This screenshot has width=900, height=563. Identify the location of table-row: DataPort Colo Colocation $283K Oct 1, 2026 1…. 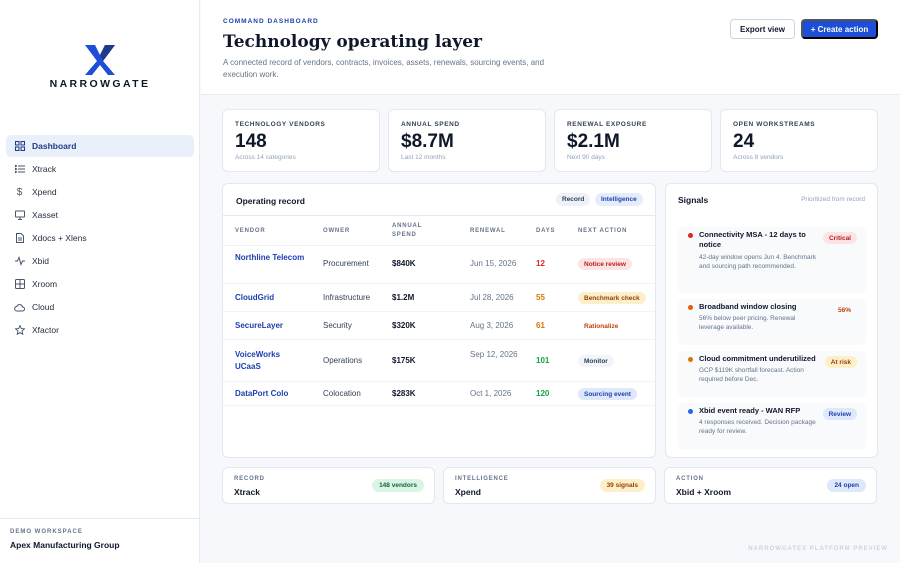
(439, 394).